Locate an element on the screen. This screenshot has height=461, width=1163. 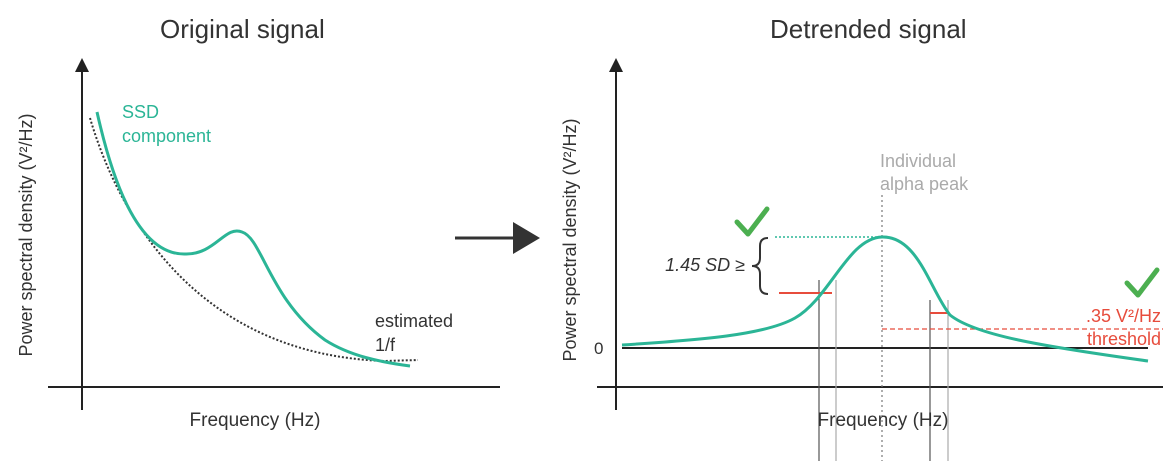
right-x-axis-label: Frequency (Hz) is located at coordinates (883, 420).